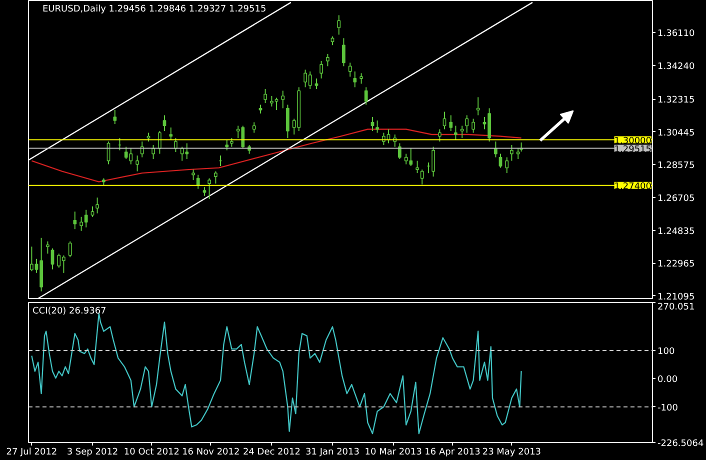 The width and height of the screenshot is (706, 463). What do you see at coordinates (676, 265) in the screenshot?
I see `y-tick-label: 1.22965` at bounding box center [676, 265].